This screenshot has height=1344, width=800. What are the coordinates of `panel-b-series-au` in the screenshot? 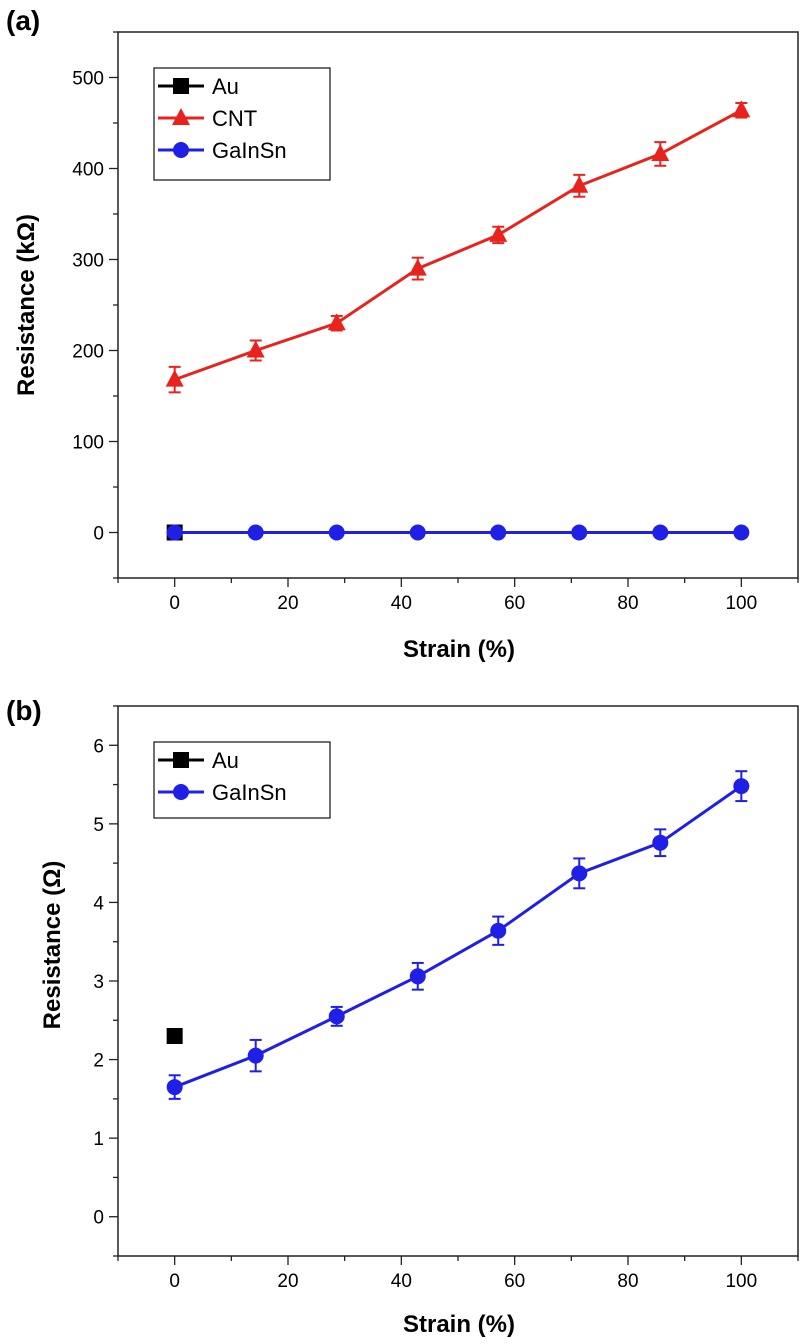 It's located at (174, 1036).